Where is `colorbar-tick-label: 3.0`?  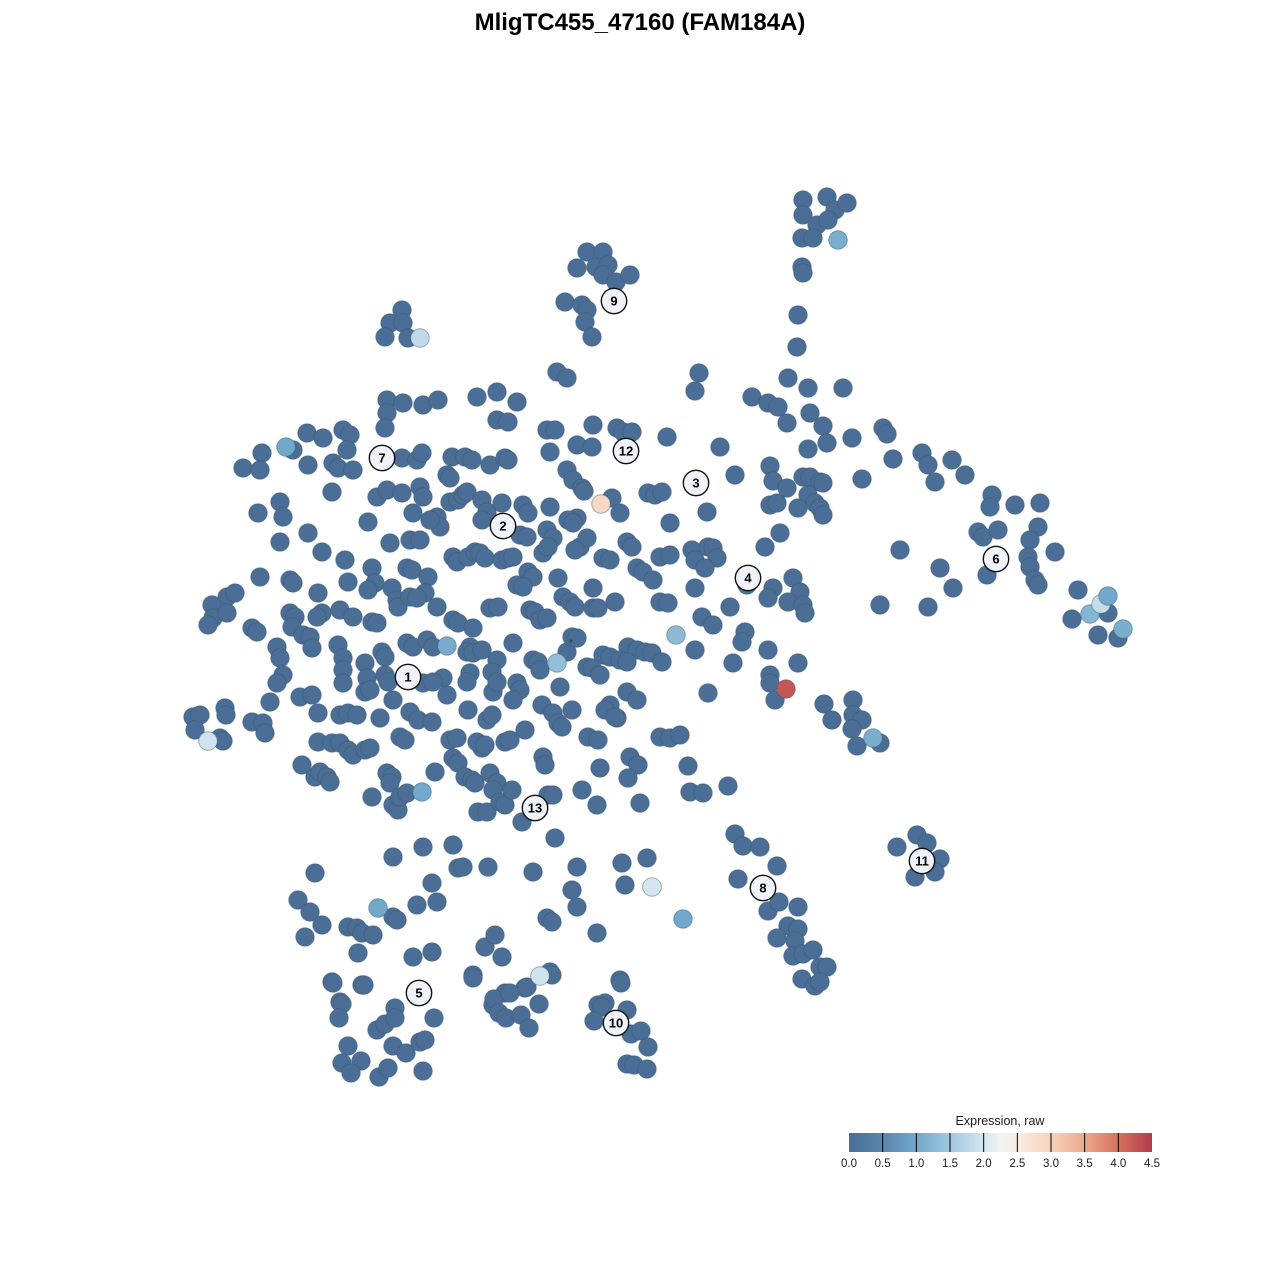 colorbar-tick-label: 3.0 is located at coordinates (1051, 1164).